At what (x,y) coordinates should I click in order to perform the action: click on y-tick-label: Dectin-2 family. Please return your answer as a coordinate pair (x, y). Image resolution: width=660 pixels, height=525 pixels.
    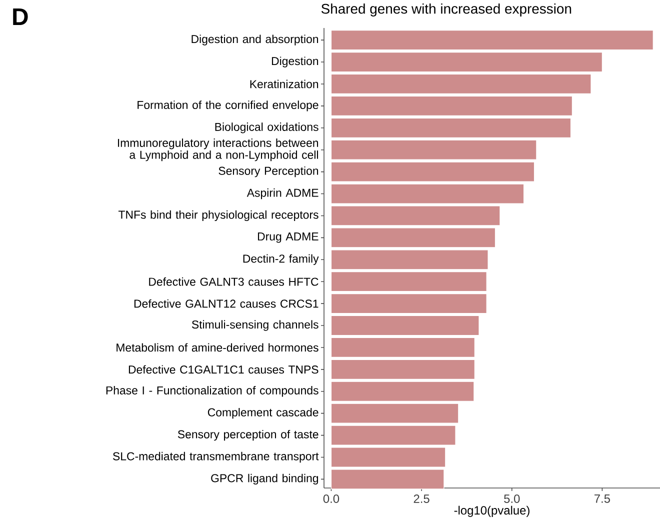
    Looking at the image, I should click on (281, 259).